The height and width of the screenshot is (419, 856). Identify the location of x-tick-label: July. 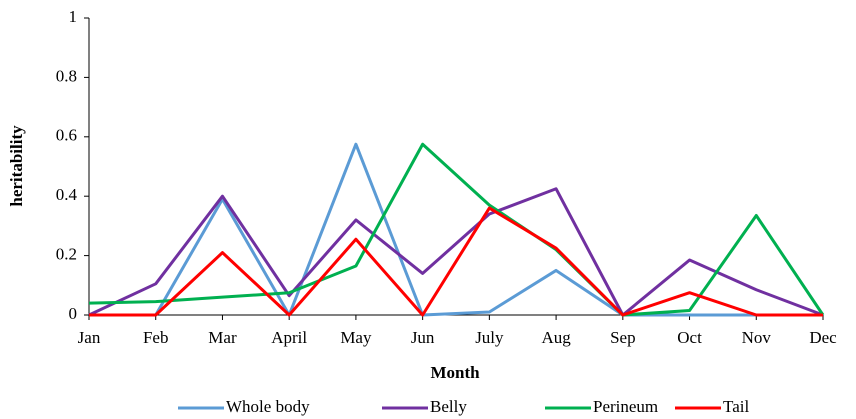
(489, 337).